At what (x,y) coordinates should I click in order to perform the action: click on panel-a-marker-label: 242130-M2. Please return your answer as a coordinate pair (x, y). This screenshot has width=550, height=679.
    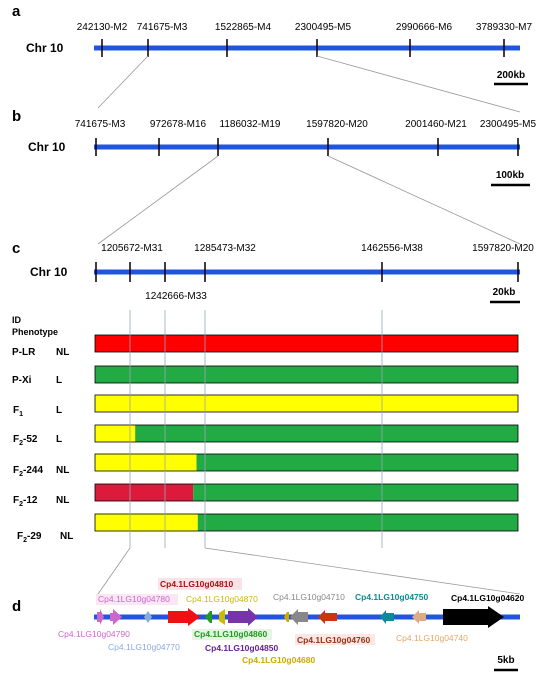
    Looking at the image, I should click on (102, 27).